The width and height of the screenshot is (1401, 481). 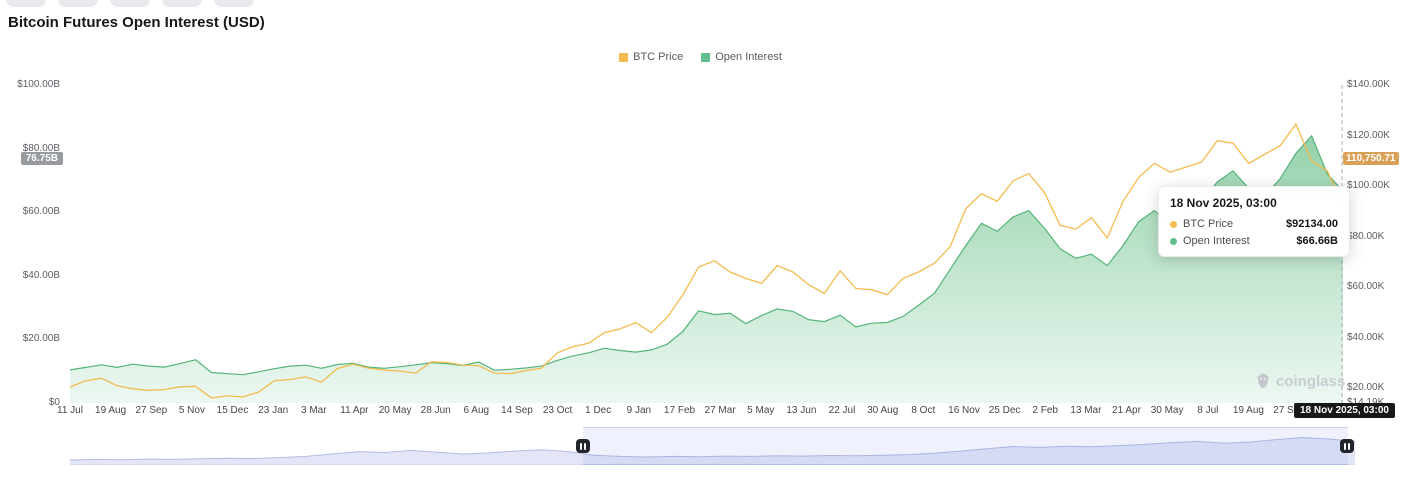 What do you see at coordinates (1365, 402) in the screenshot?
I see `right-axis-tick: $14.19K` at bounding box center [1365, 402].